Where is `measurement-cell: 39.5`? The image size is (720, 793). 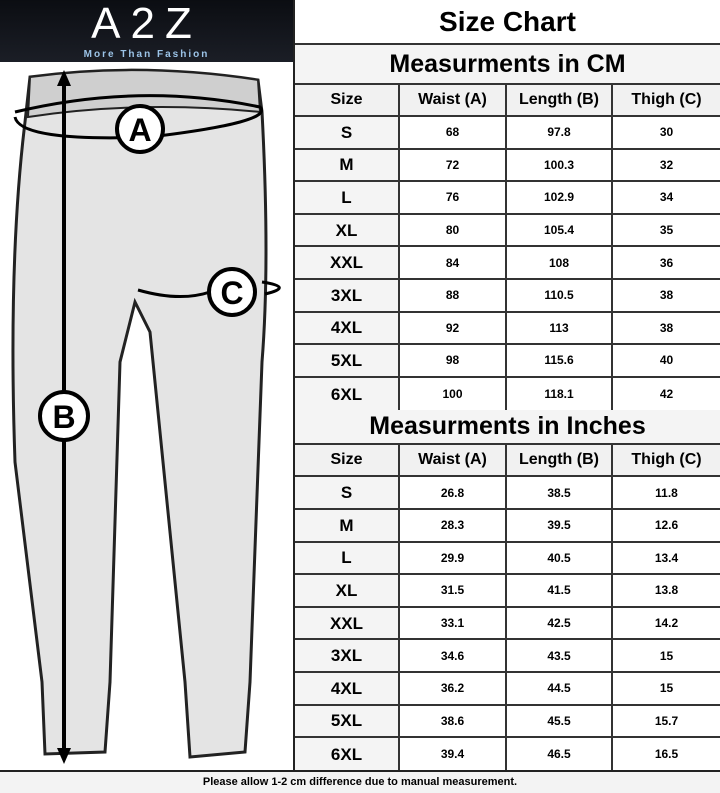 measurement-cell: 39.5 is located at coordinates (560, 525).